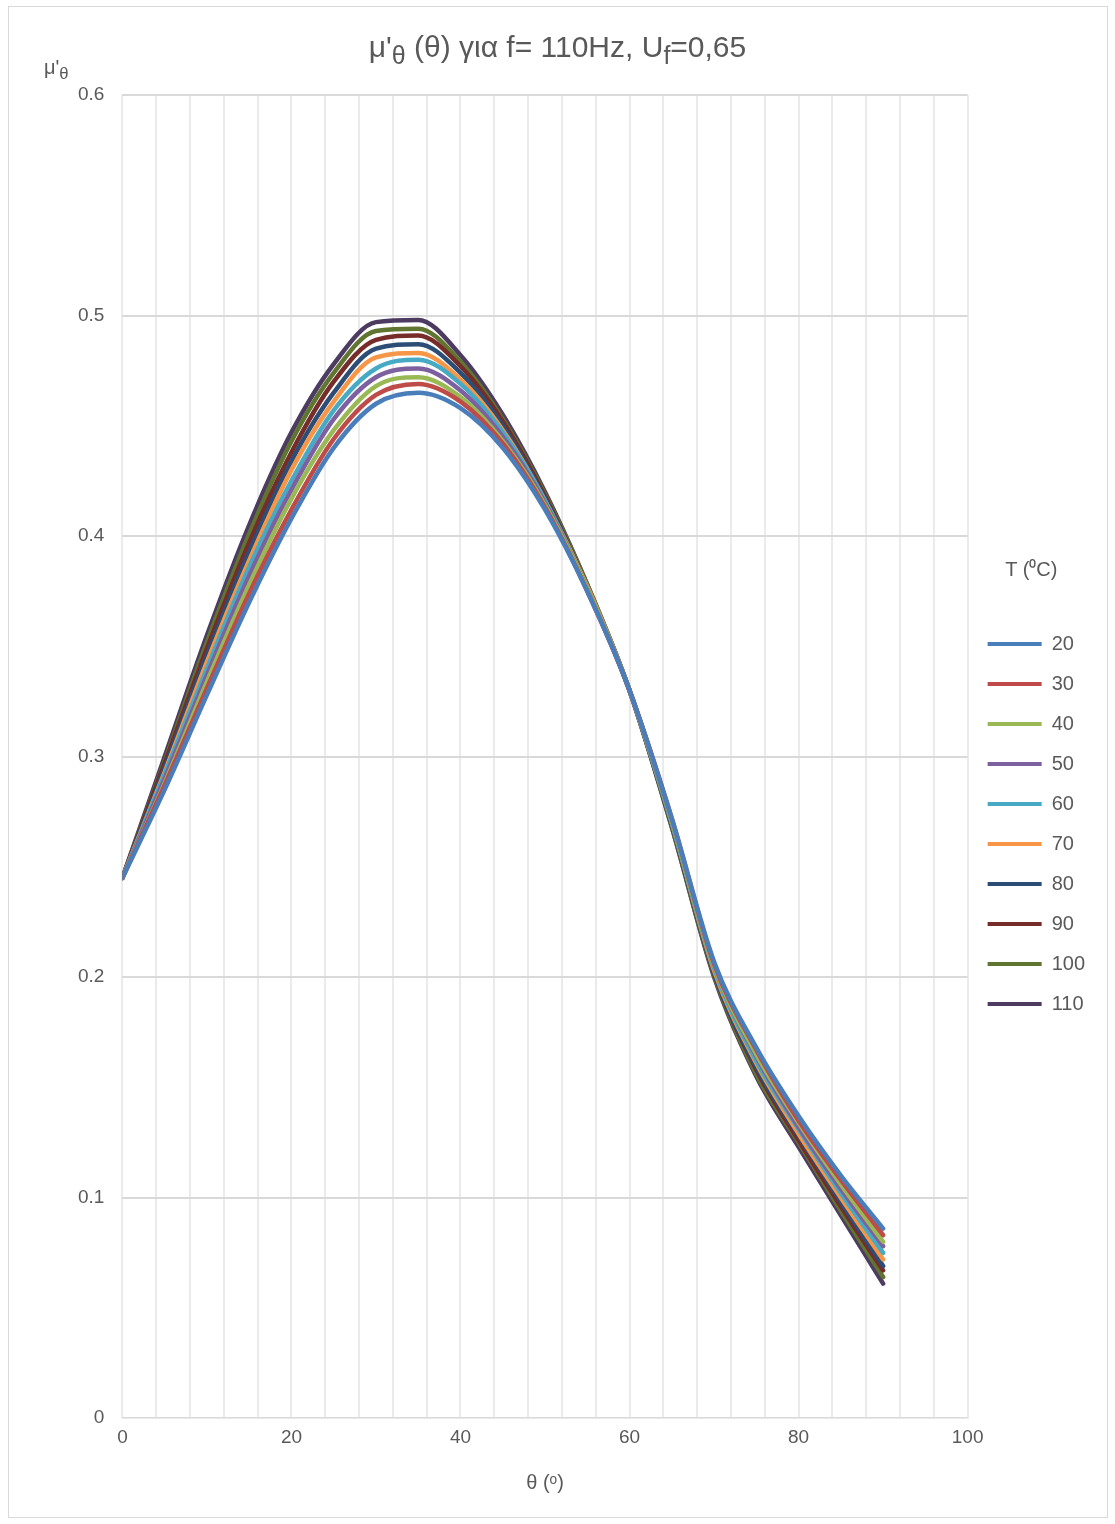 This screenshot has height=1524, width=1115. What do you see at coordinates (91, 755) in the screenshot?
I see `y-tick-label: 0.3` at bounding box center [91, 755].